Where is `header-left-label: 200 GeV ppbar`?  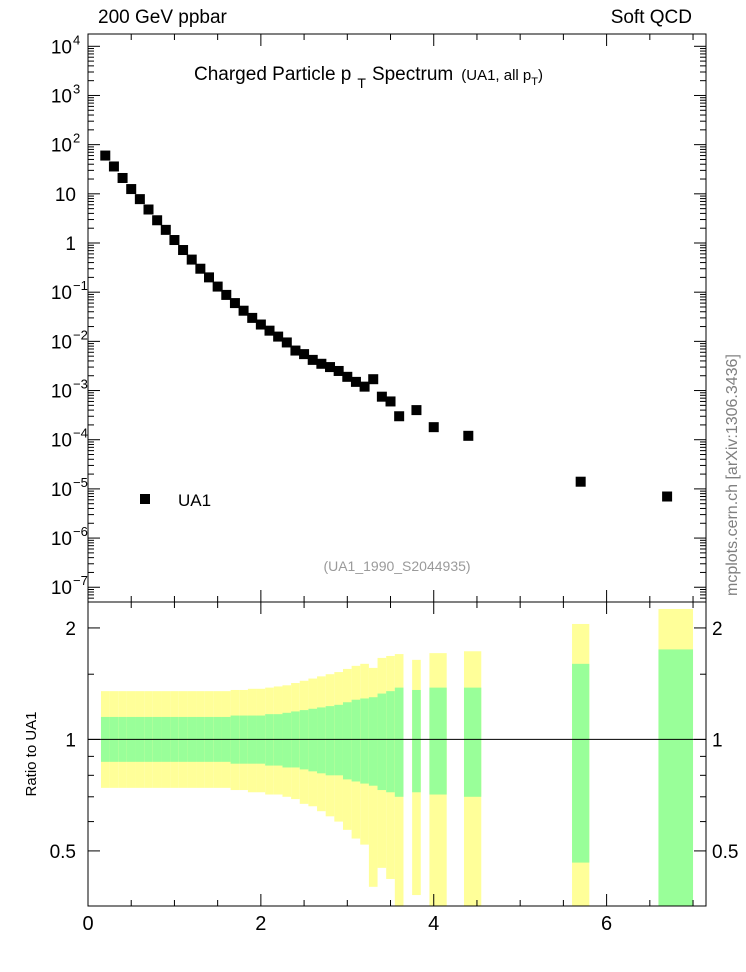 header-left-label: 200 GeV ppbar is located at coordinates (162, 17).